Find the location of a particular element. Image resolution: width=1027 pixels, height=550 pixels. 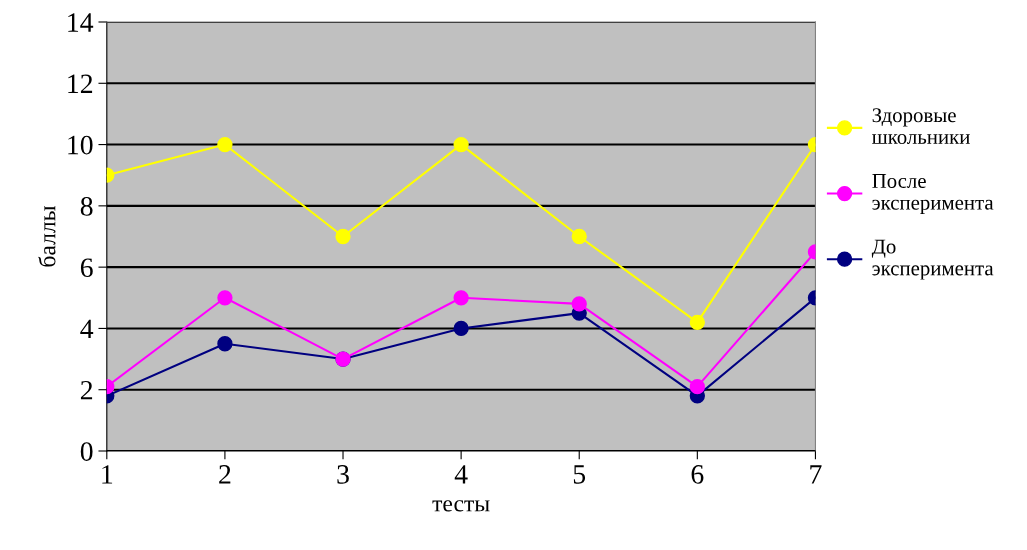

y-tick-label: 2 is located at coordinates (86, 390).